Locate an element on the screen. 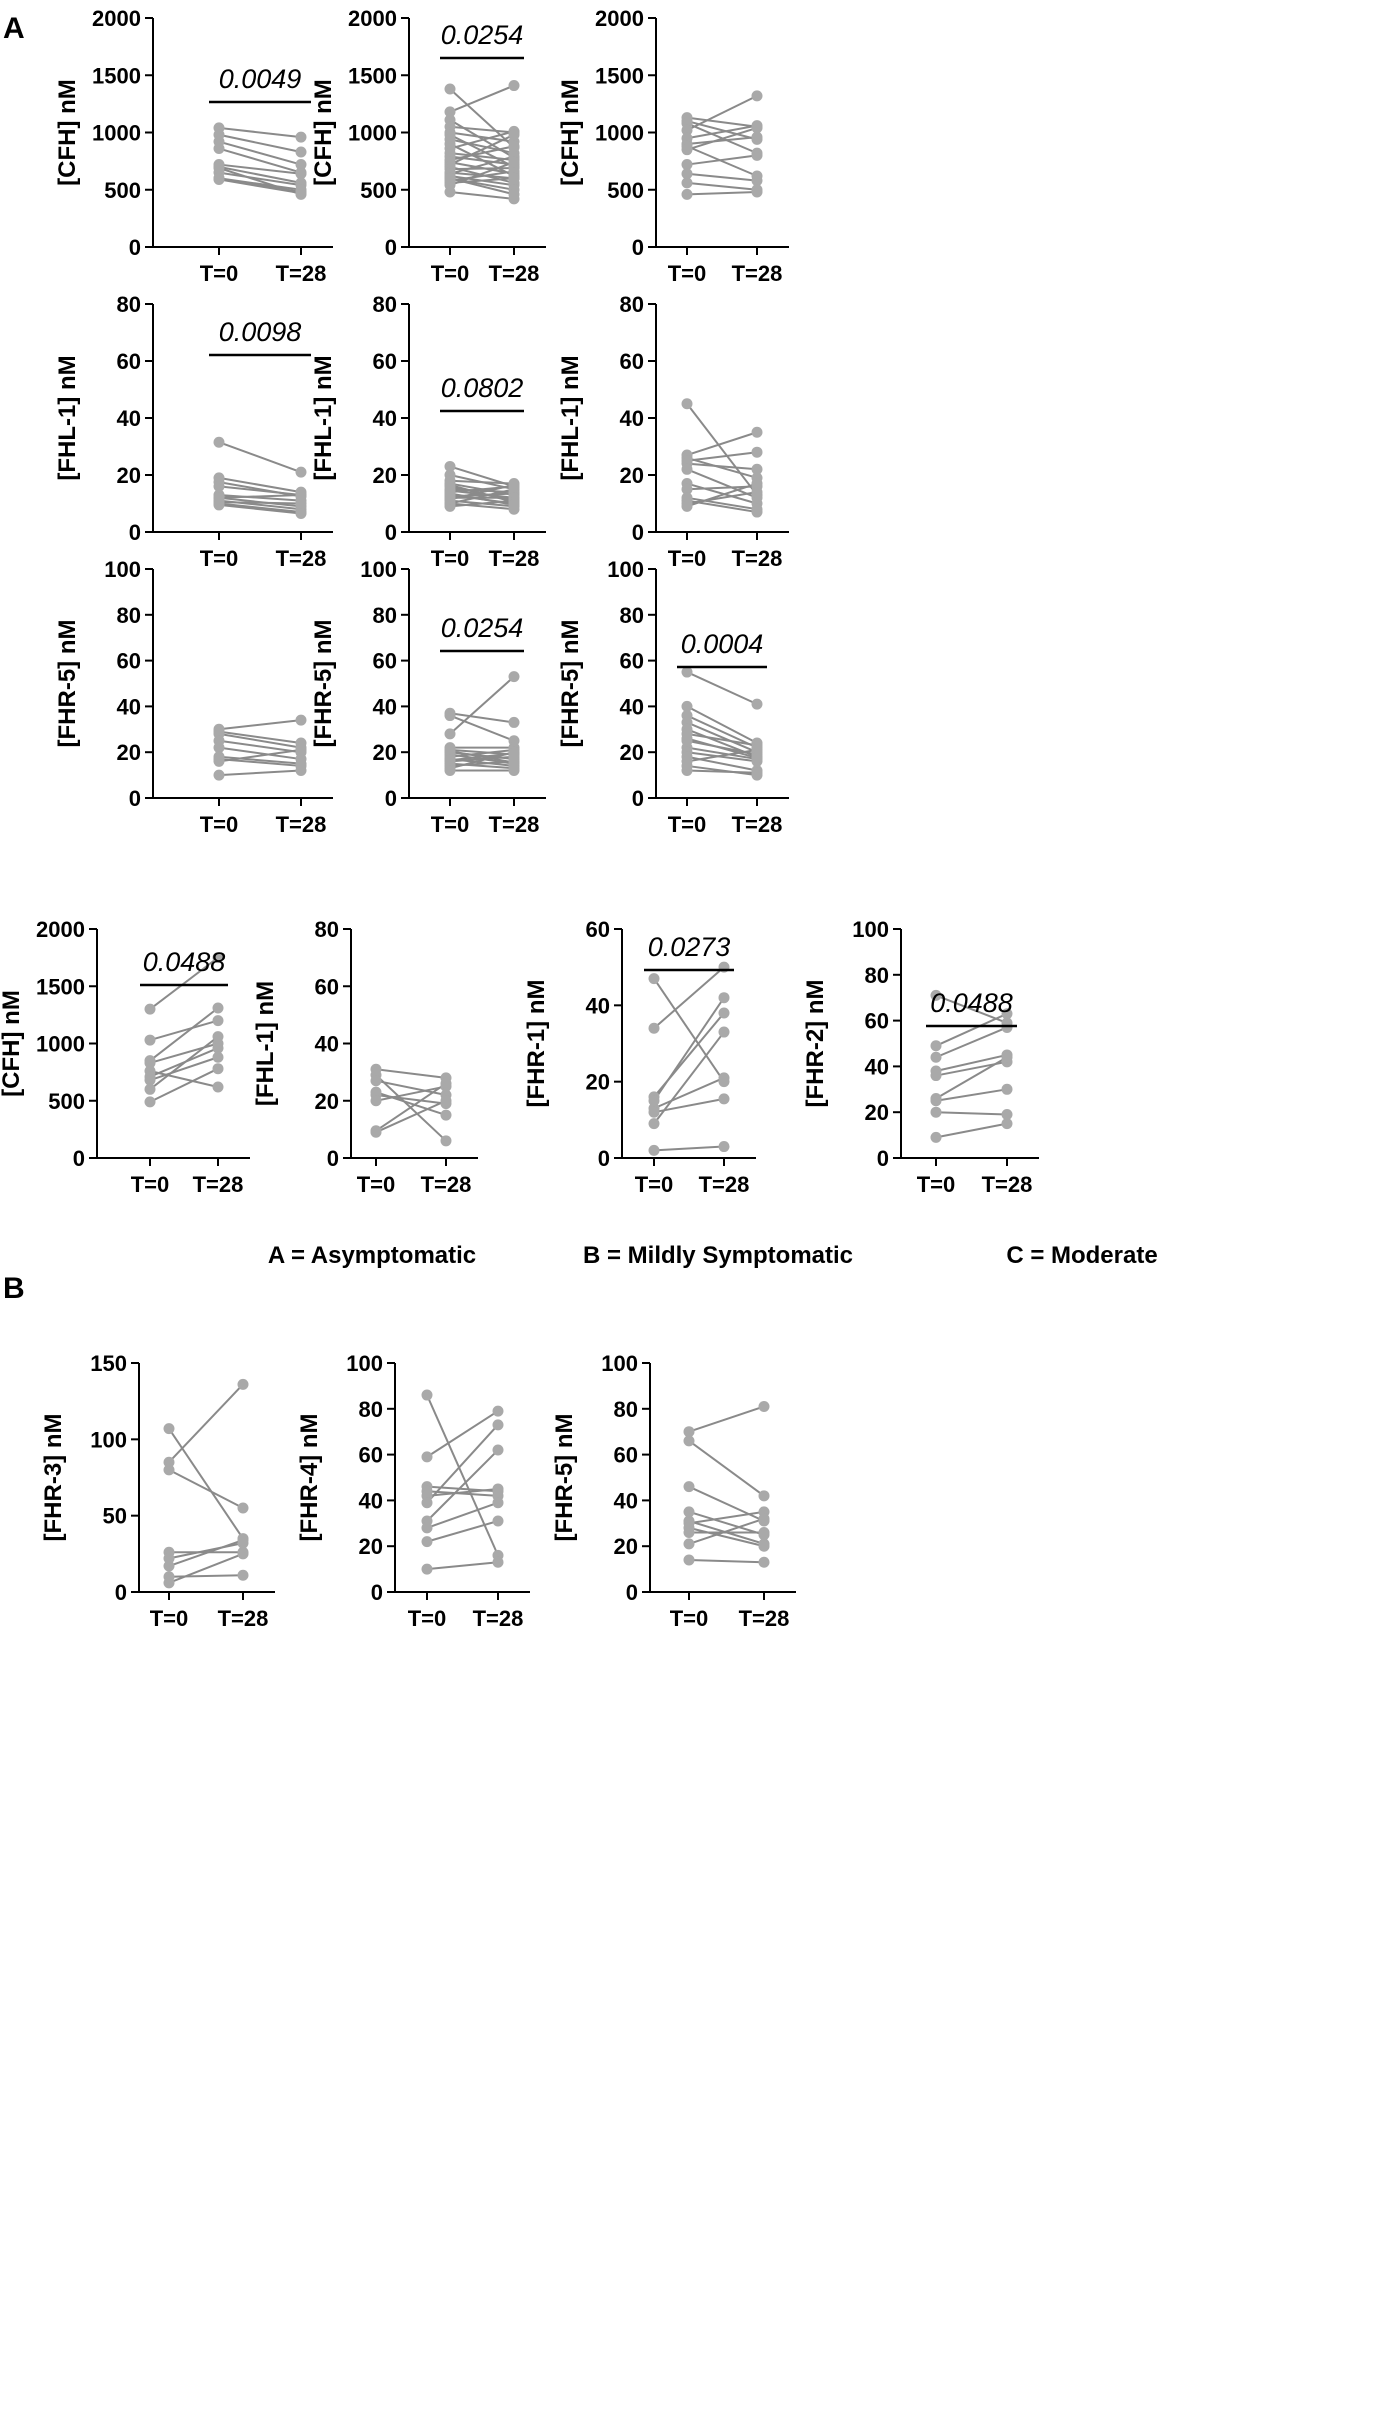 The image size is (1377, 2415). chart-4: 0 20 40 60 80 T=0 T=28 [FHL-1] nM 0.0098 is located at coordinates (193, 431).